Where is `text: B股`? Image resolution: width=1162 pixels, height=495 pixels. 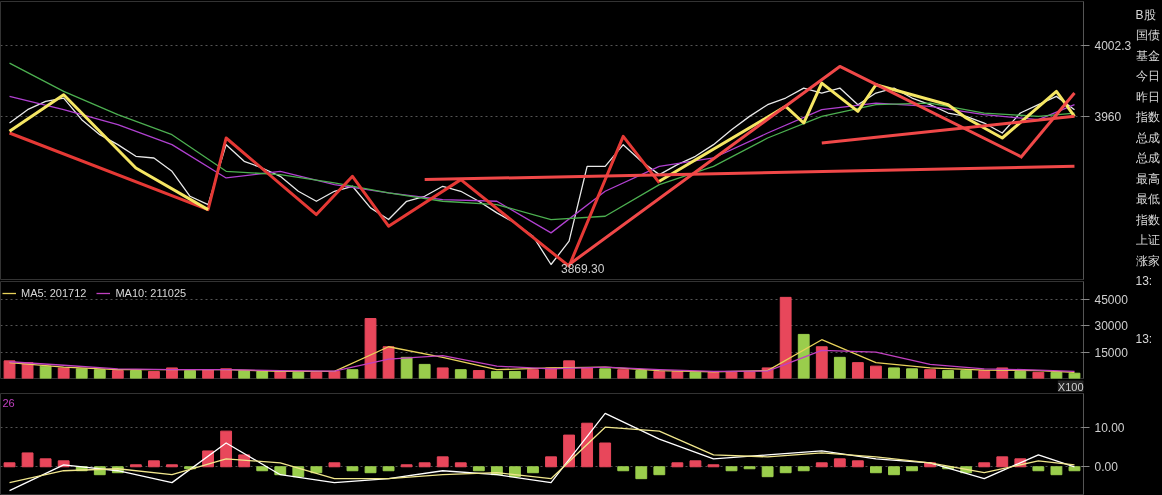 text: B股 is located at coordinates (1145, 14).